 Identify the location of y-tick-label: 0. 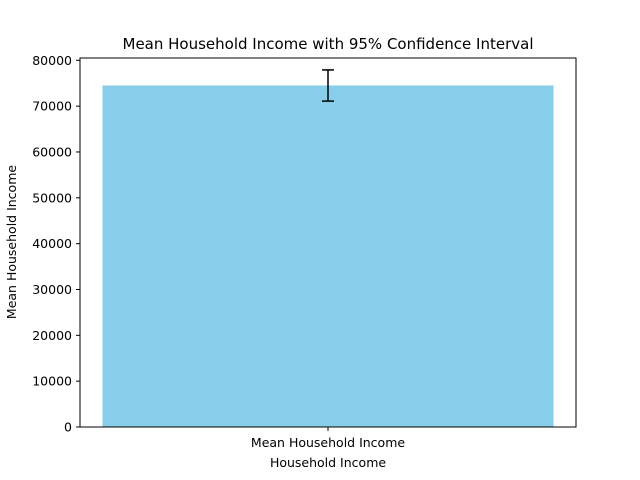
(68, 427).